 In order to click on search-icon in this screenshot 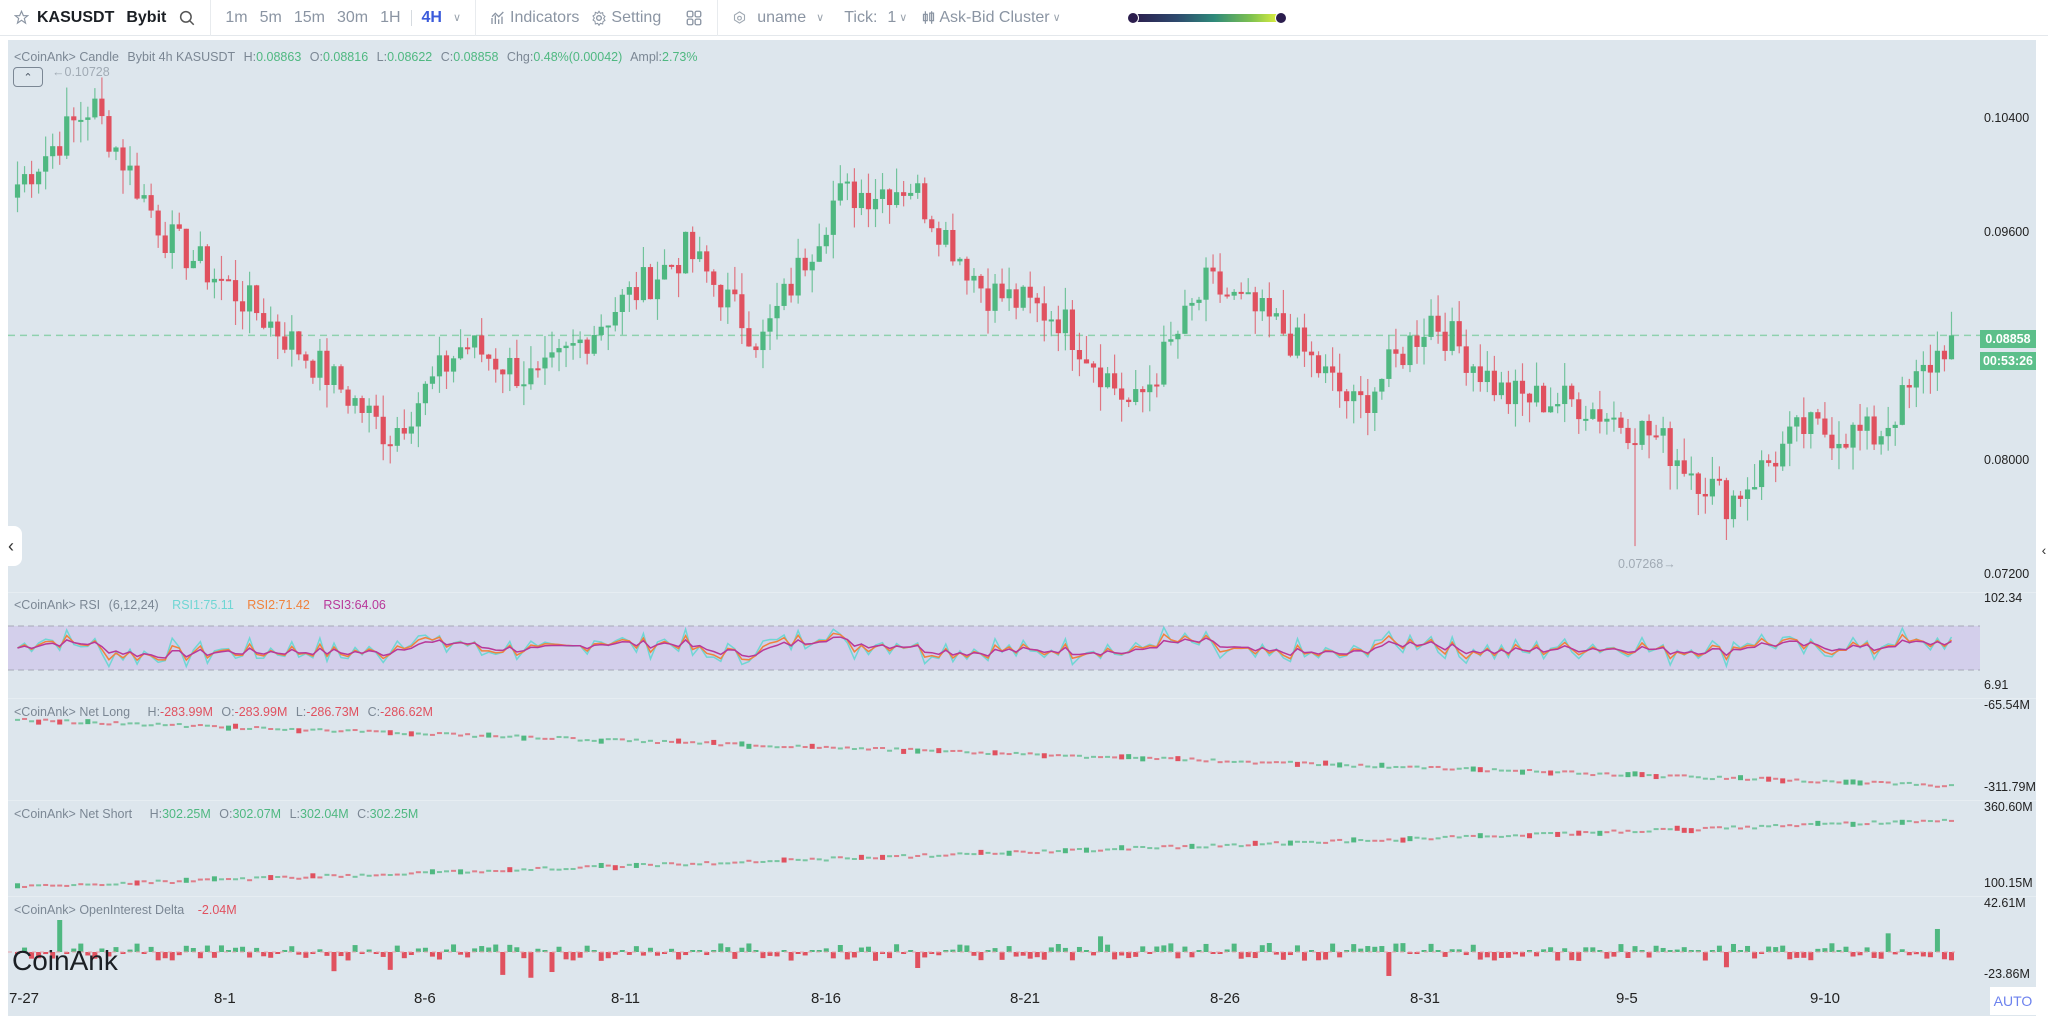, I will do `click(187, 18)`.